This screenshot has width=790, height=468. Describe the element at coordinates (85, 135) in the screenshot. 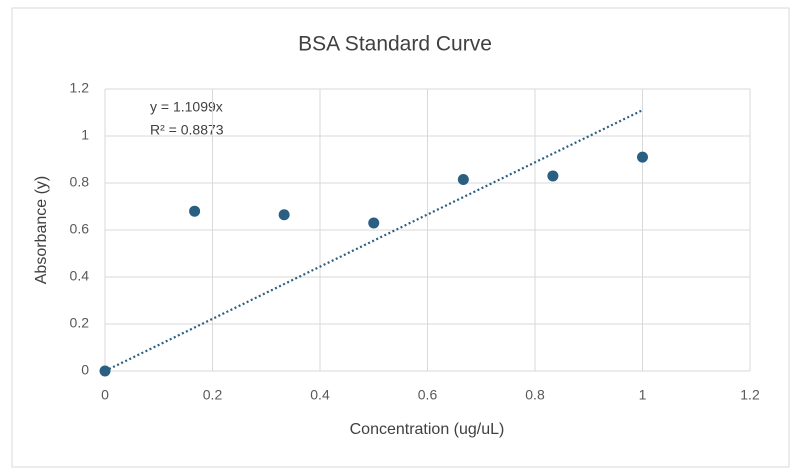

I see `y-tick-label: 1` at that location.